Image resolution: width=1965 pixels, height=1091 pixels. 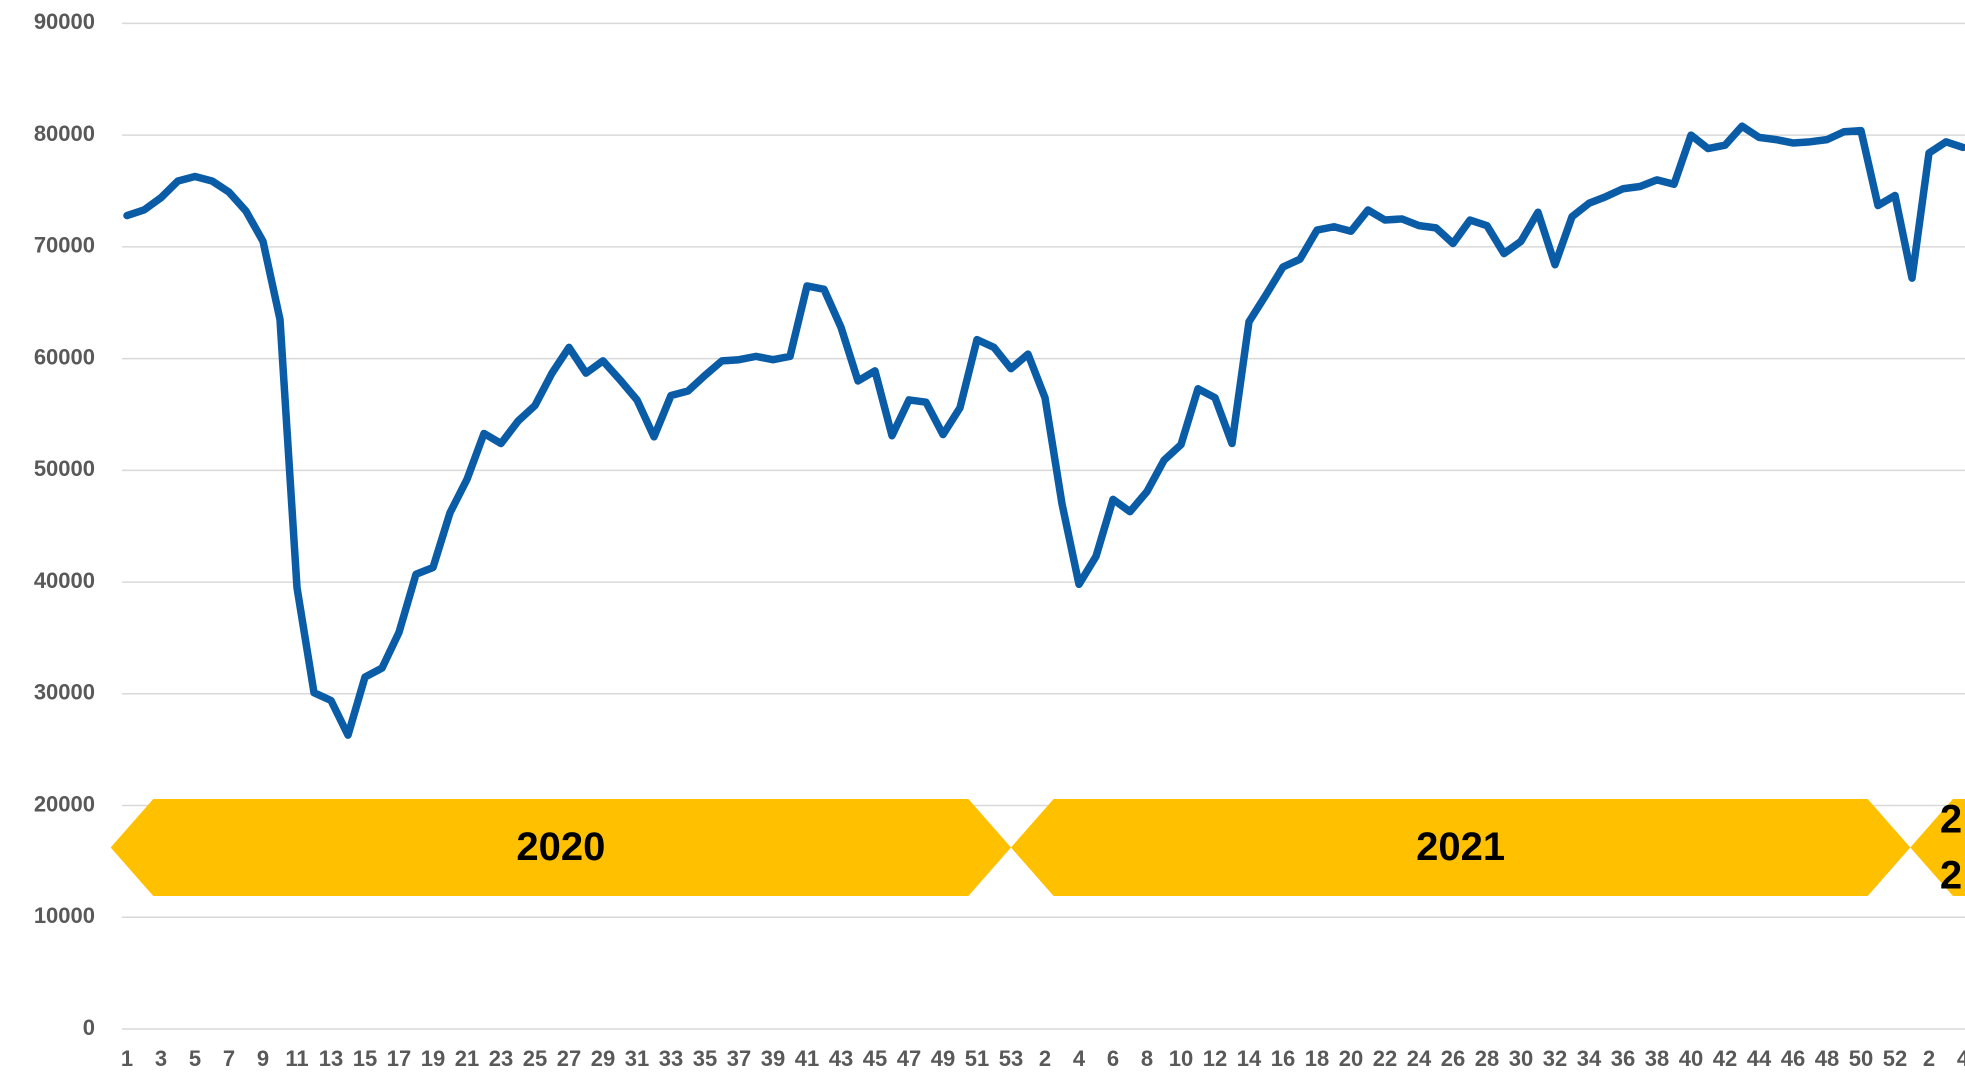 I want to click on x-tick-label: 50, so click(x=1861, y=1058).